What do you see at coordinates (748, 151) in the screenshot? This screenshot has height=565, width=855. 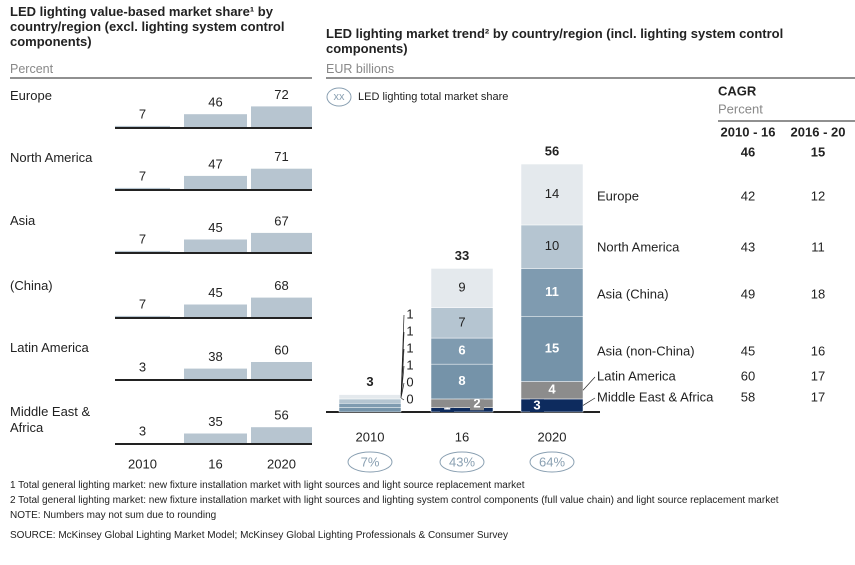 I see `cagr-total: 46` at bounding box center [748, 151].